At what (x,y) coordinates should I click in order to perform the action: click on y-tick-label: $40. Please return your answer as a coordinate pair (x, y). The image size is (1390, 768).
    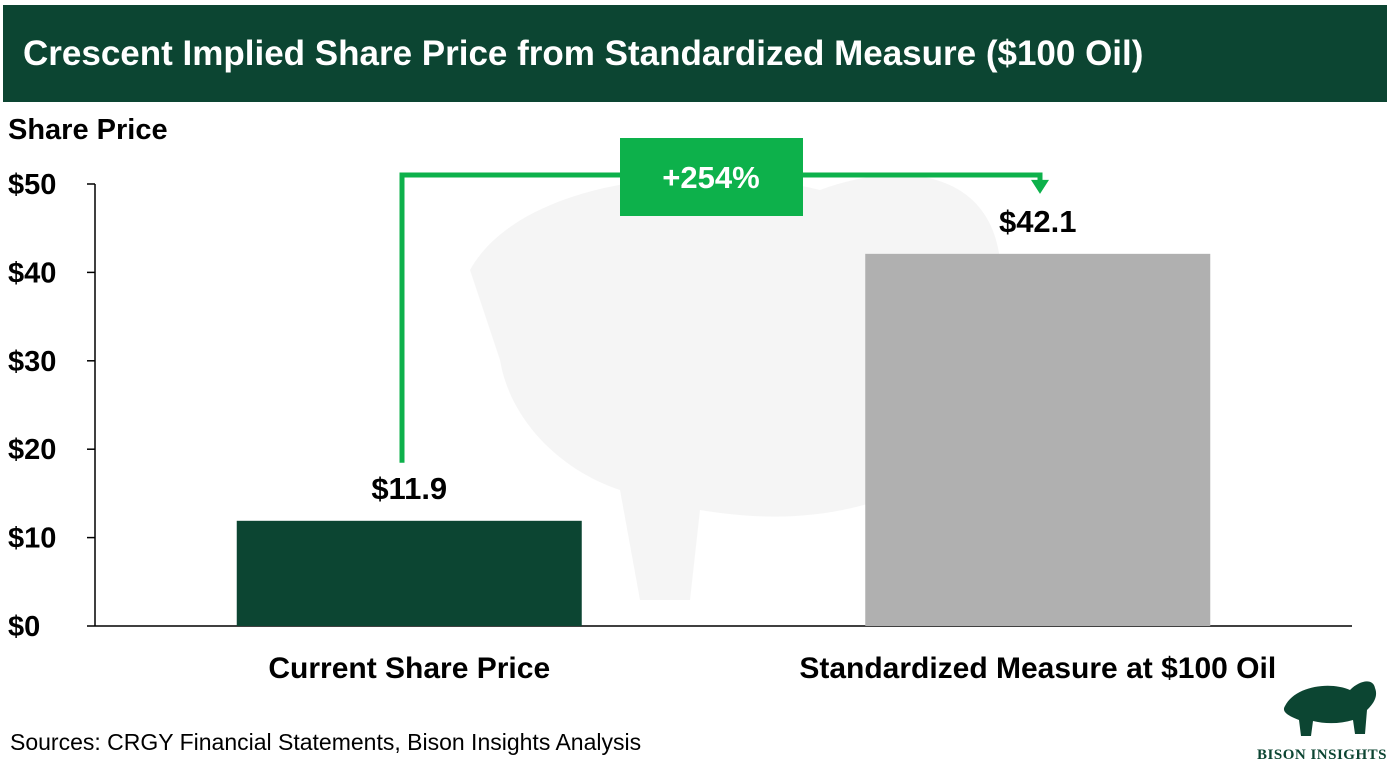
    Looking at the image, I should click on (32, 273).